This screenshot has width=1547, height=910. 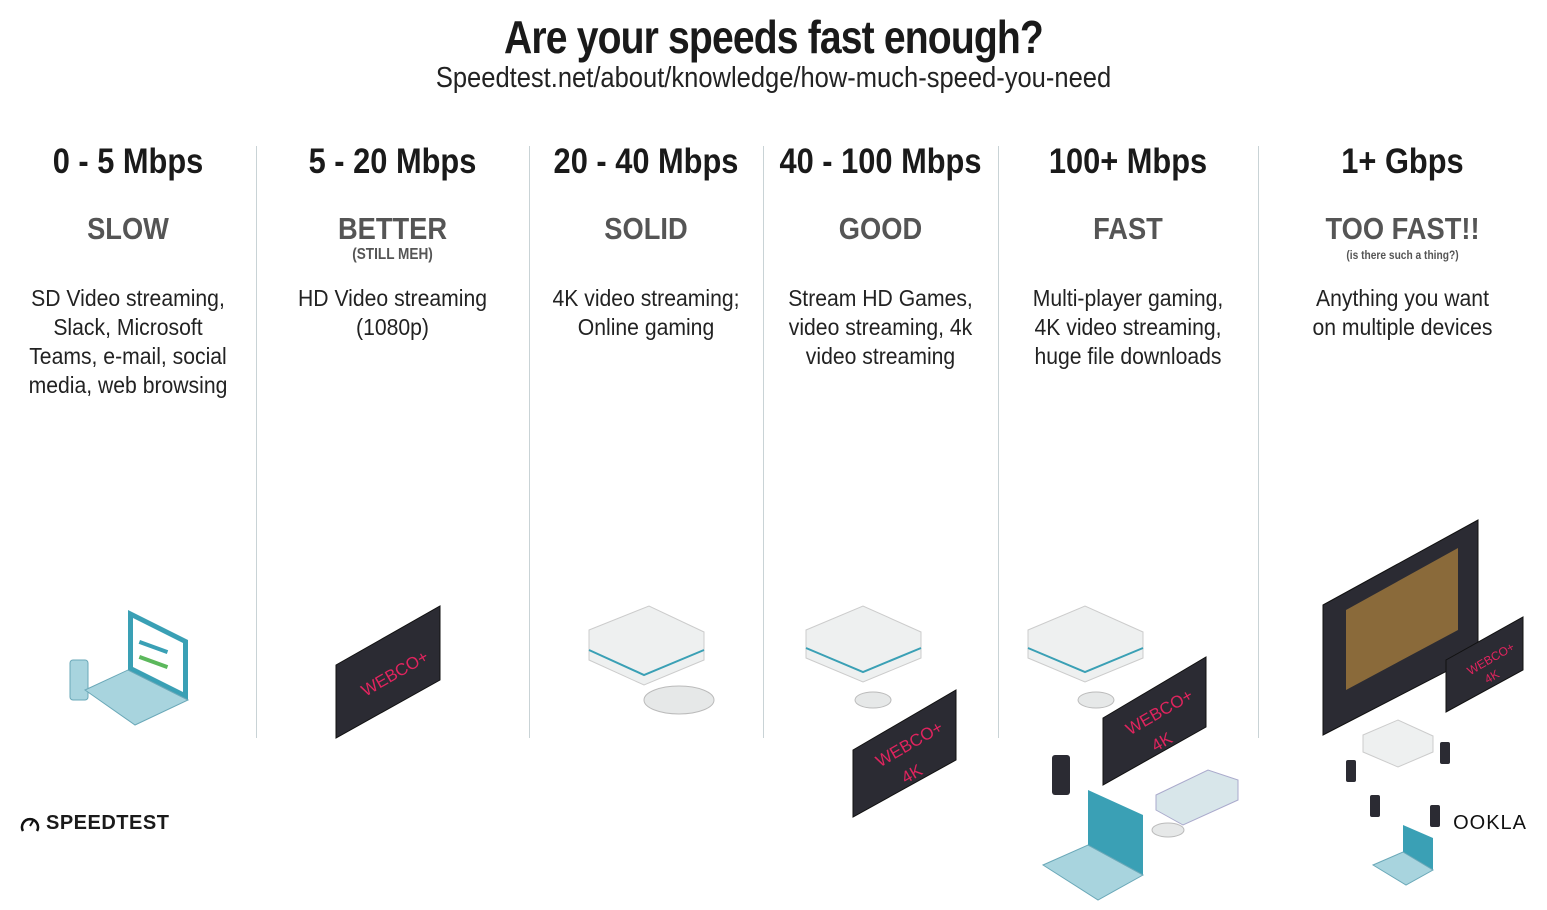 I want to click on console-illustration, so click(x=651, y=660).